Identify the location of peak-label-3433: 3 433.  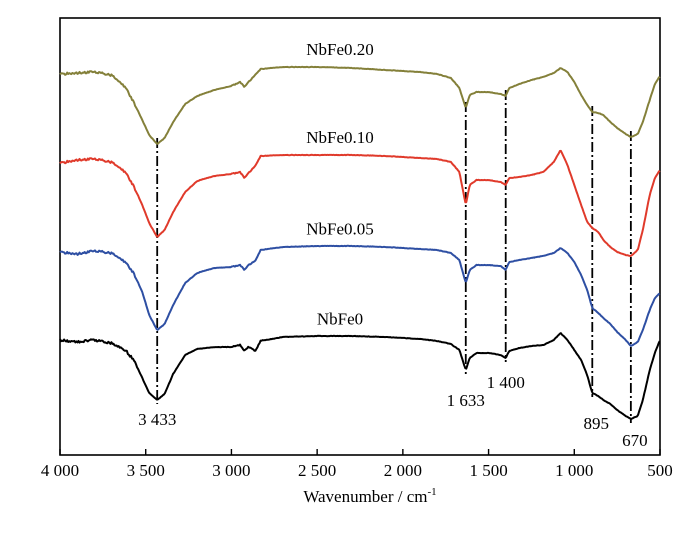
(157, 419).